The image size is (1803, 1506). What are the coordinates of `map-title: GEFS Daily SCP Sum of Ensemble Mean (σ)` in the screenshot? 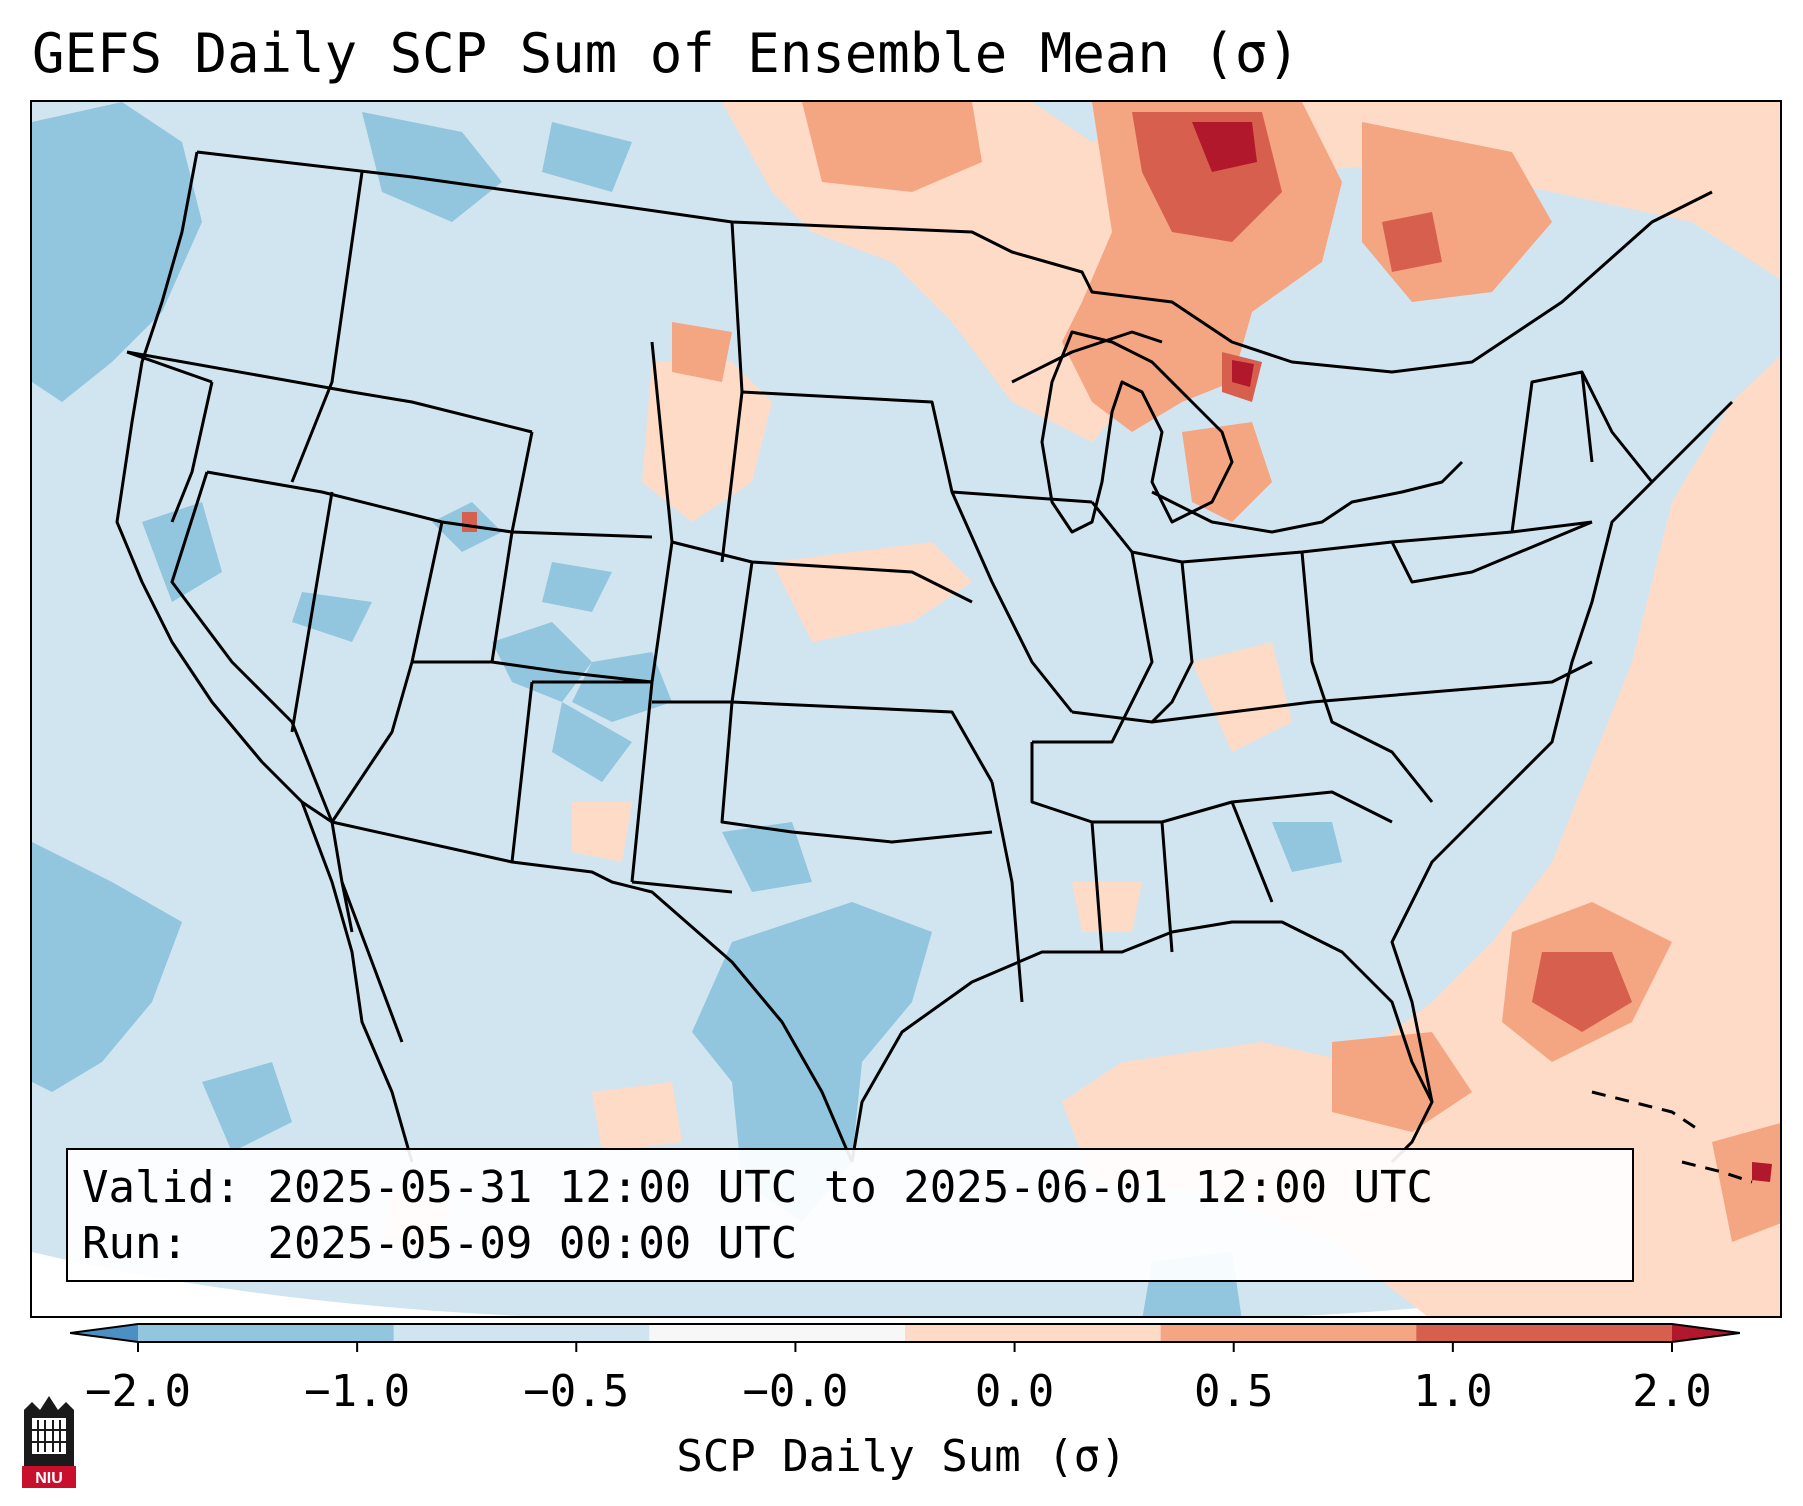 It's located at (666, 53).